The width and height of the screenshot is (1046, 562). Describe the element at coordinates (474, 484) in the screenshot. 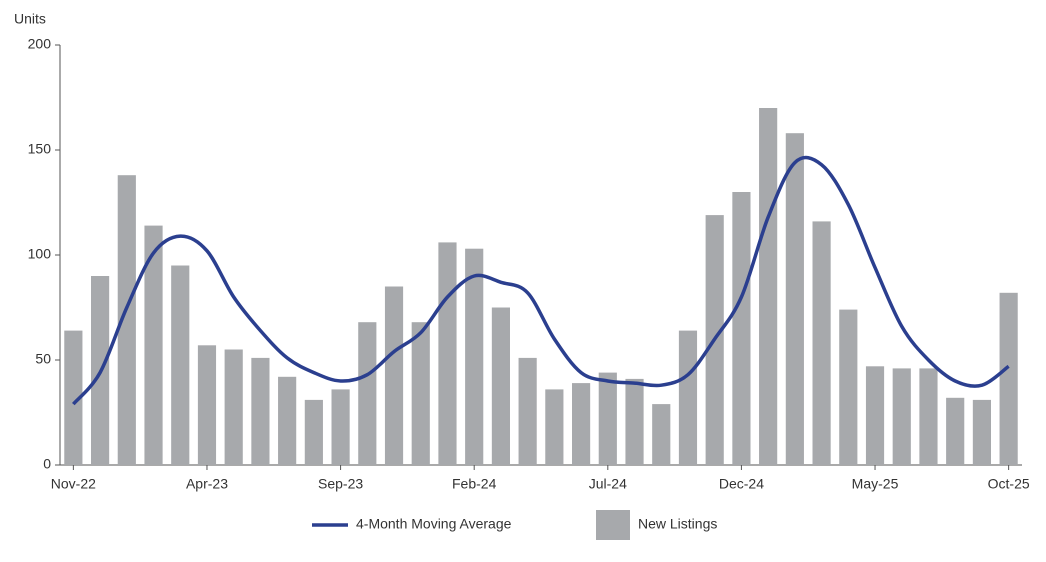

I see `x-tick-label: Feb-24` at that location.